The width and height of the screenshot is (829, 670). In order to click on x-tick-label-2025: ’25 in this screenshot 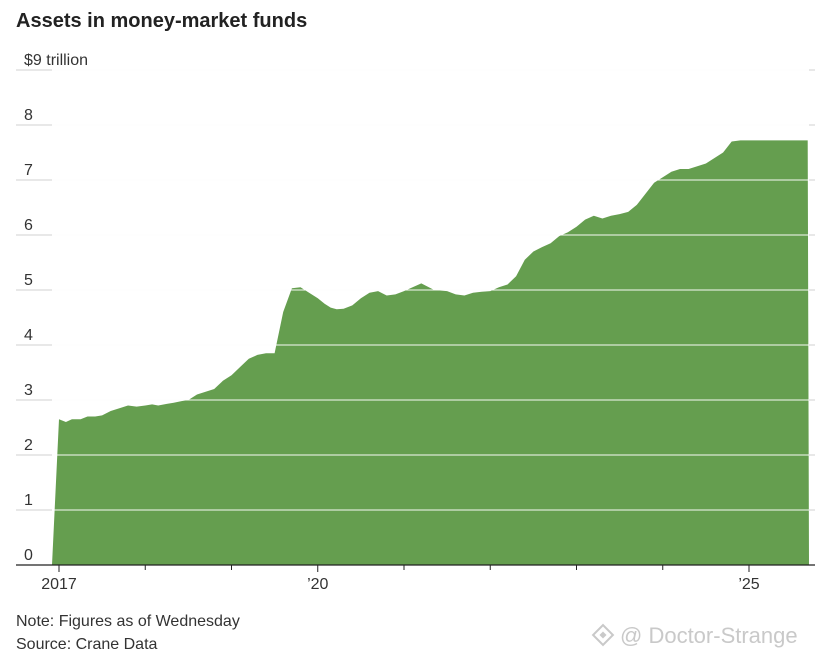, I will do `click(748, 584)`.